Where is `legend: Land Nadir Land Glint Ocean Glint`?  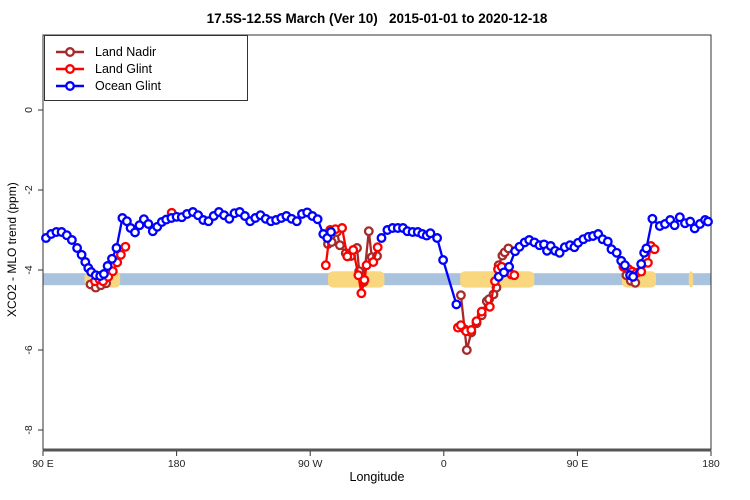
legend: Land Nadir Land Glint Ocean Glint is located at coordinates (146, 68).